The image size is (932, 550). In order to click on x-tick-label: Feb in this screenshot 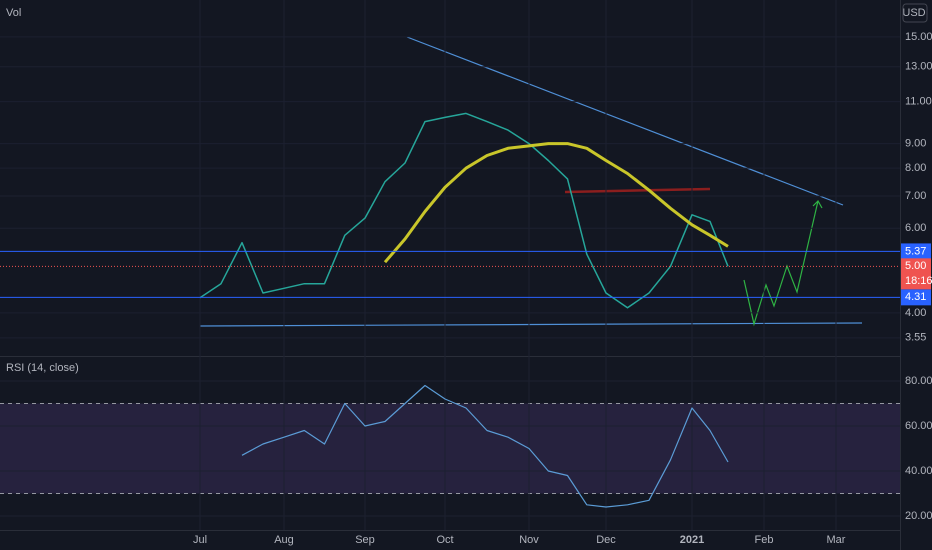, I will do `click(764, 540)`.